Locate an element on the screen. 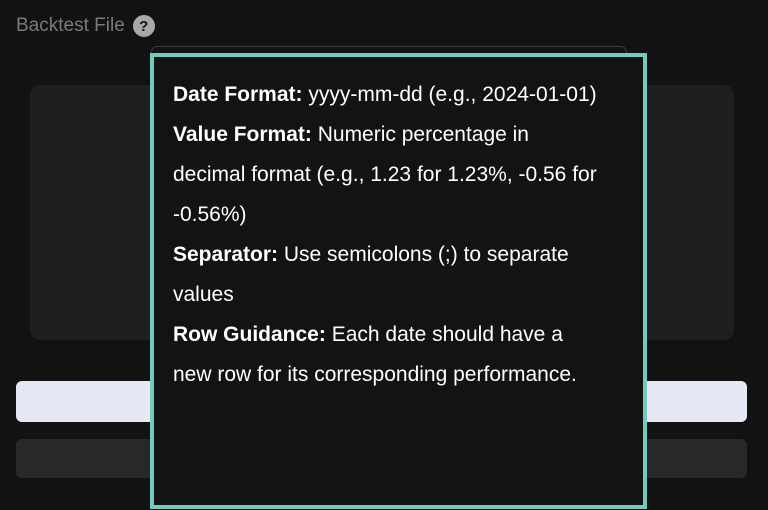 This screenshot has width=768, height=510. text: yyyy-mm-dd (e.g., 2024-01-01) is located at coordinates (452, 94).